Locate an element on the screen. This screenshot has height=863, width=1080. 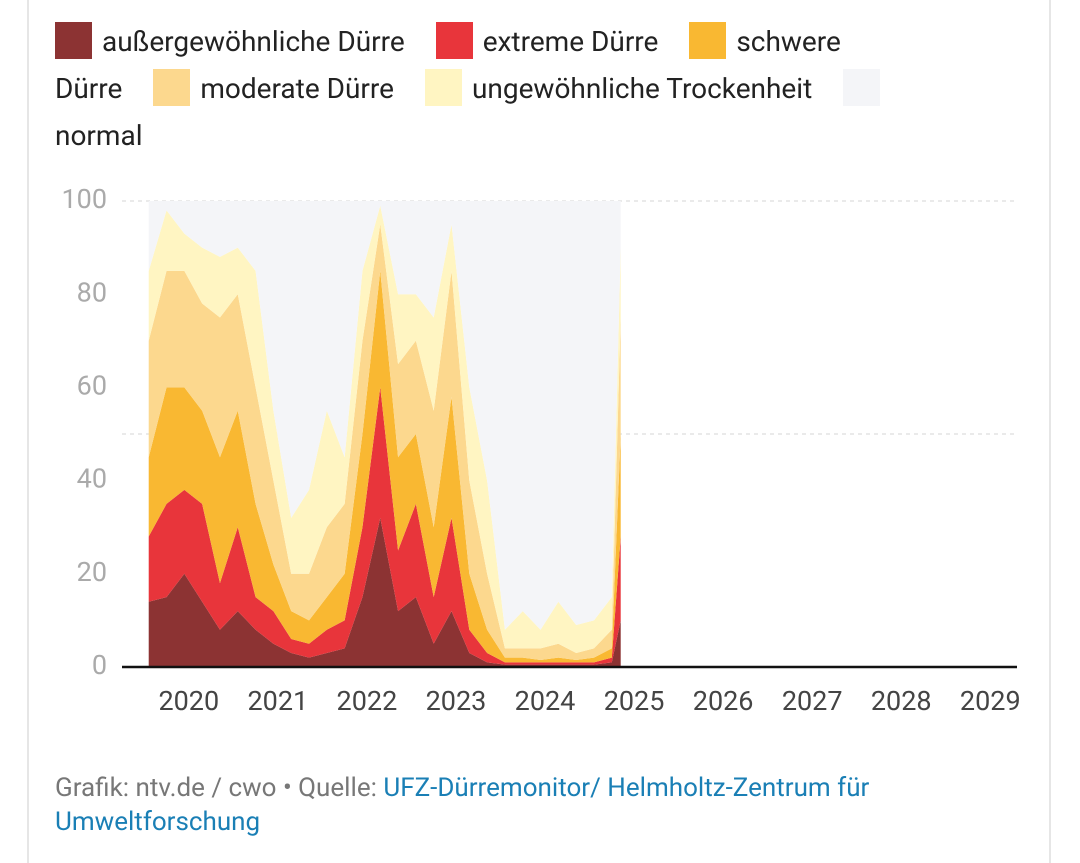
legend-item: außergewöhnliche Dürre is located at coordinates (242, 40).